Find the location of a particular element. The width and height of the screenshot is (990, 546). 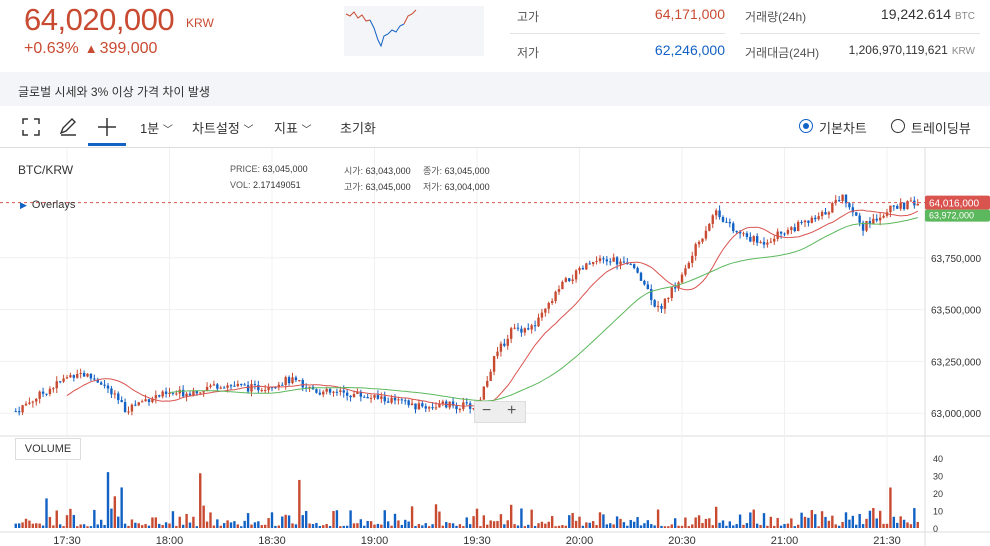

change-amount: 399,000 is located at coordinates (128, 48).